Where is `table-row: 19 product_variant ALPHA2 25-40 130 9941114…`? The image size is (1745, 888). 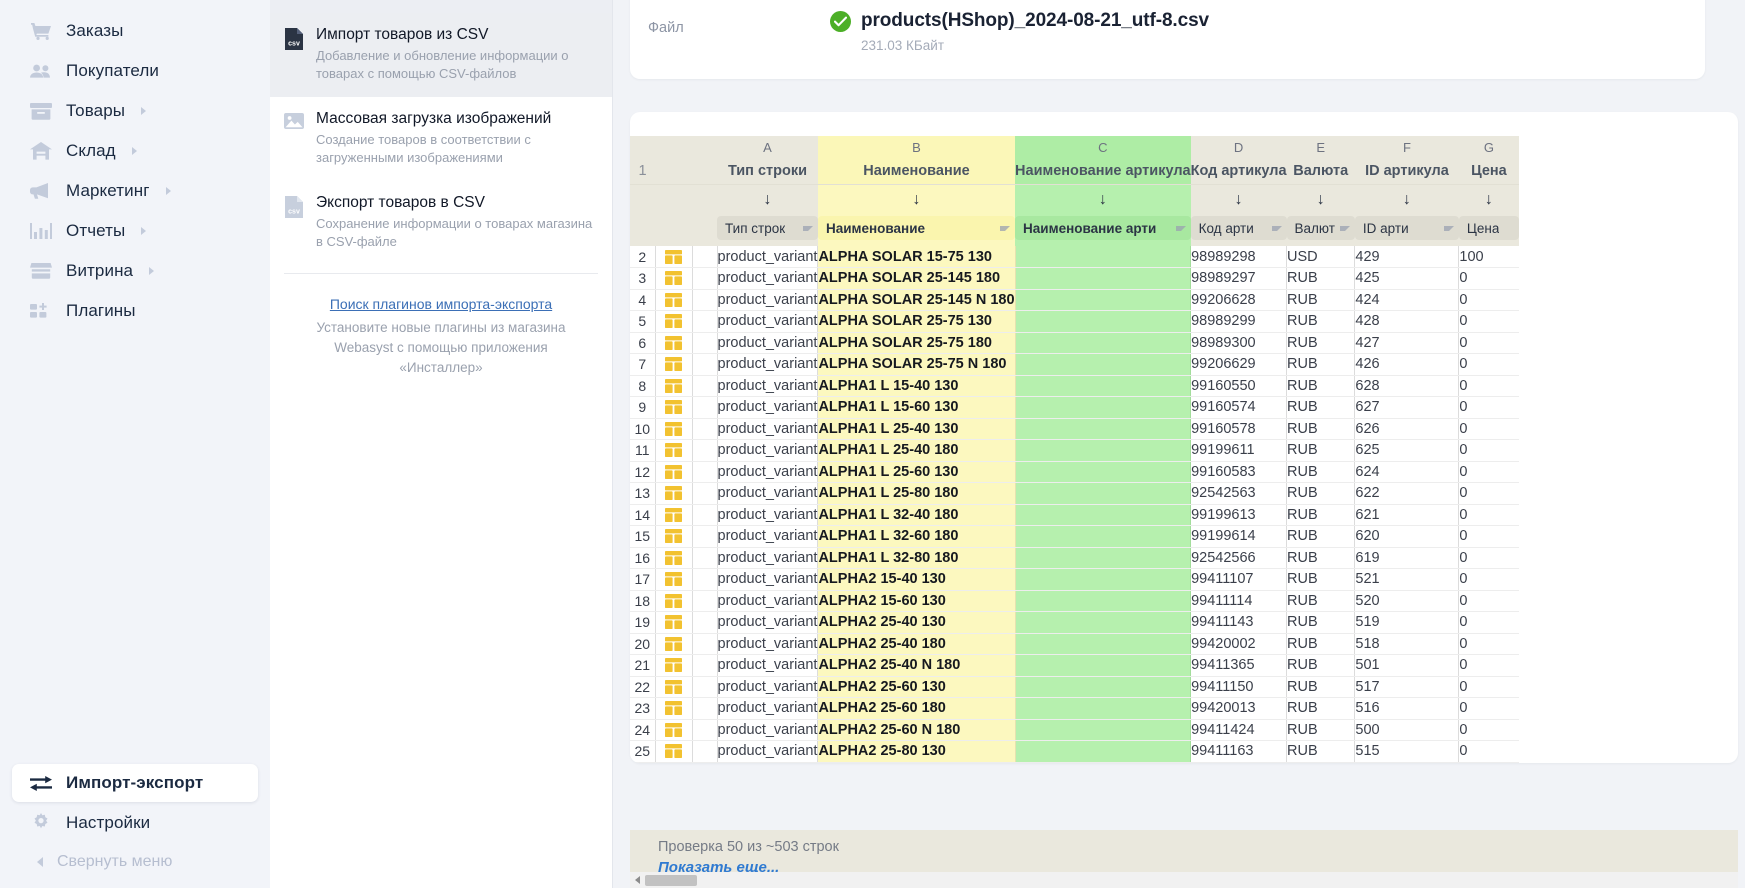
table-row: 19 product_variant ALPHA2 25-40 130 9941114… is located at coordinates (1074, 622).